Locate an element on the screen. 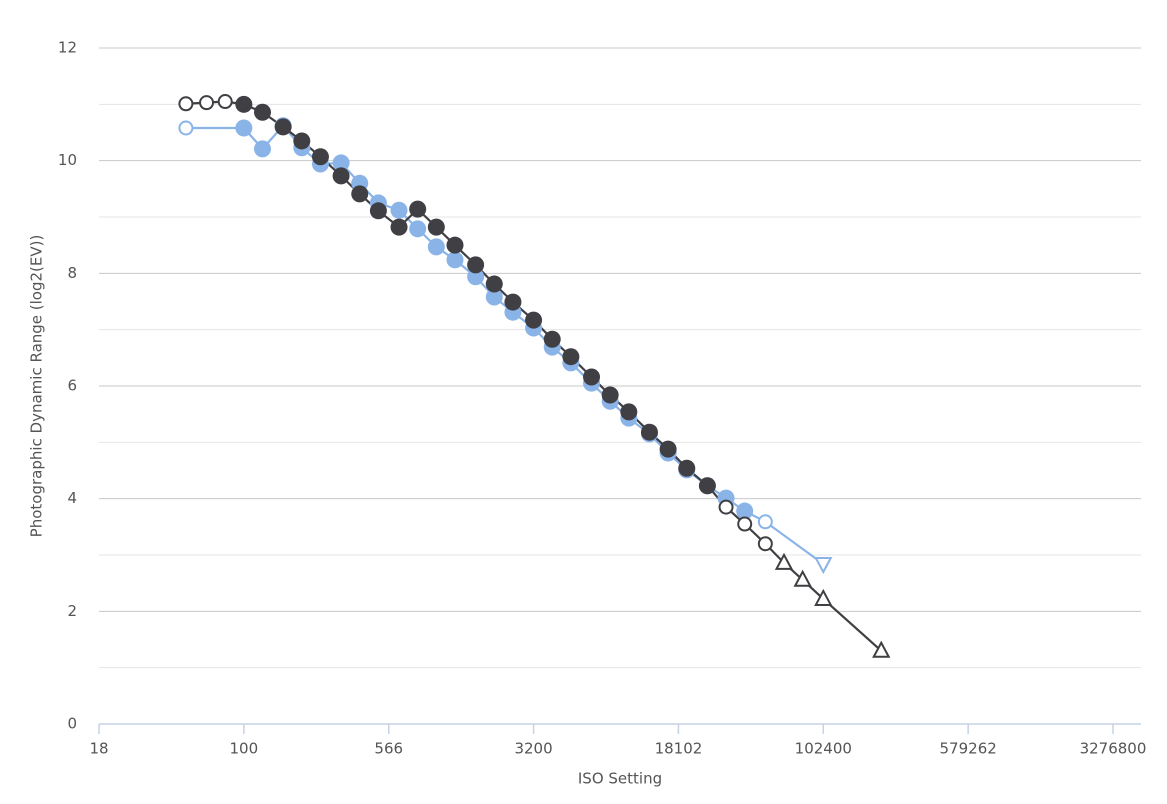  y-tick-label: 4 is located at coordinates (72, 498).